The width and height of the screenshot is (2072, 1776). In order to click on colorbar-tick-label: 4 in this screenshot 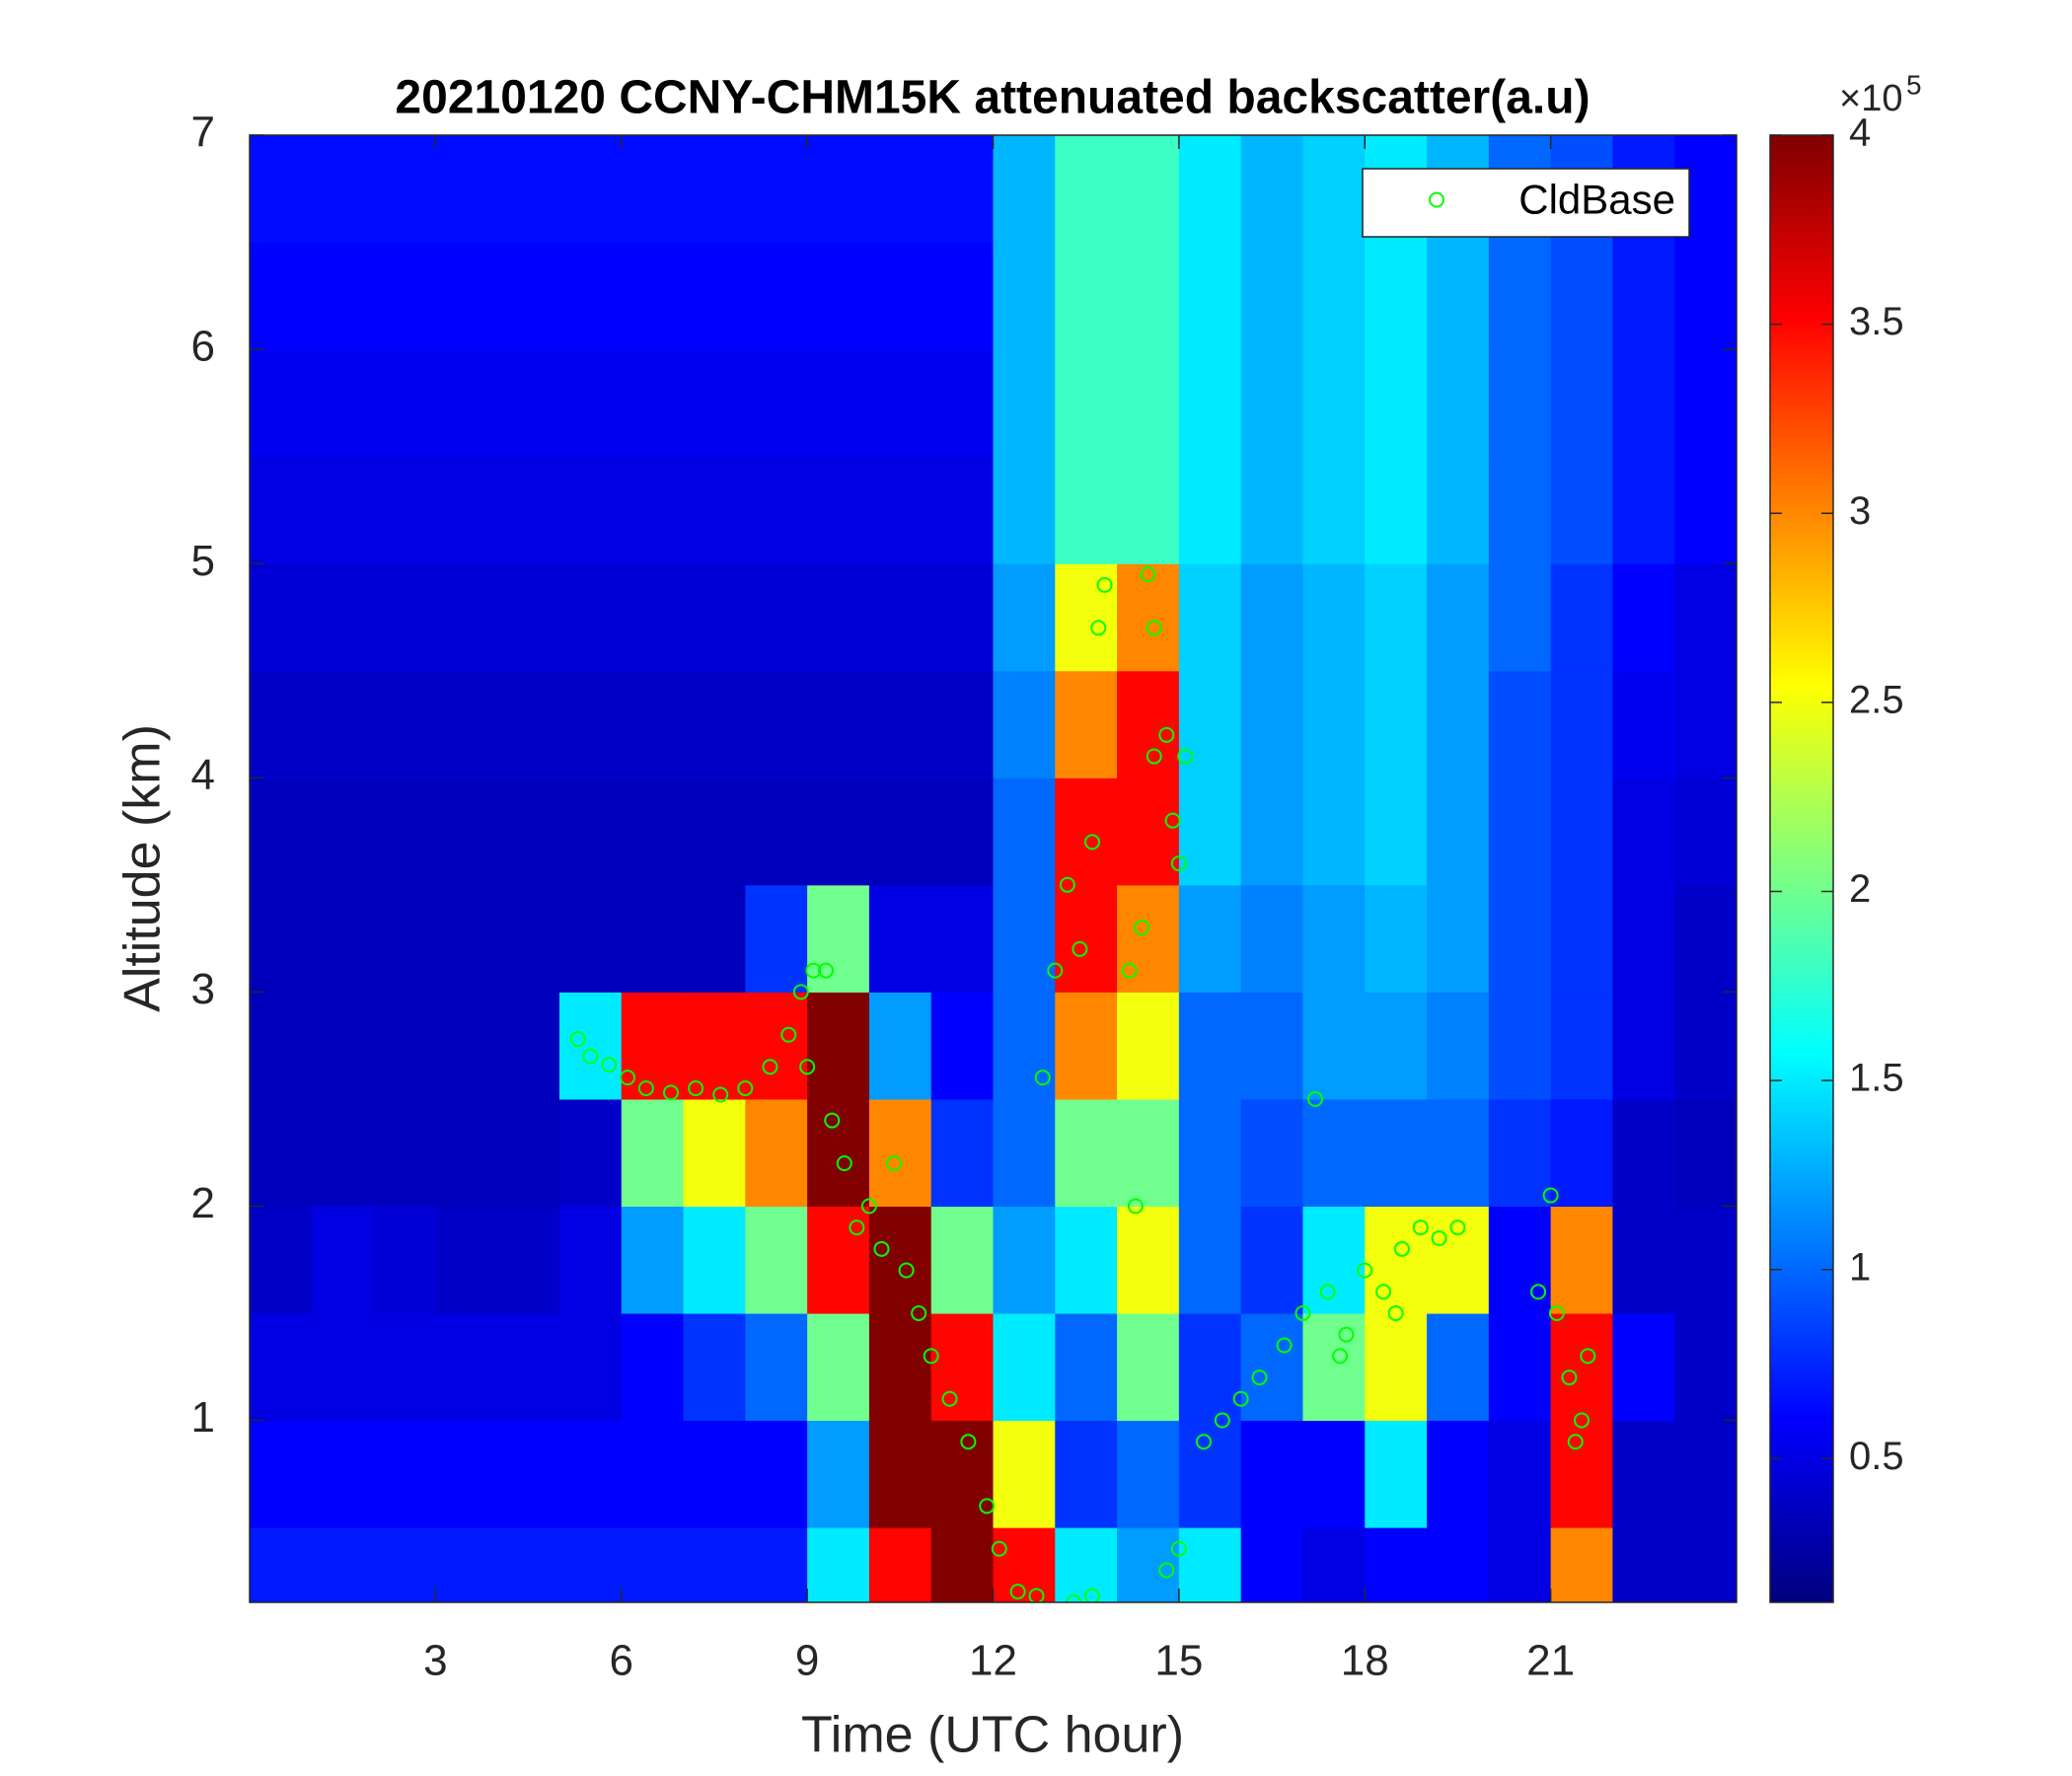, I will do `click(1860, 133)`.